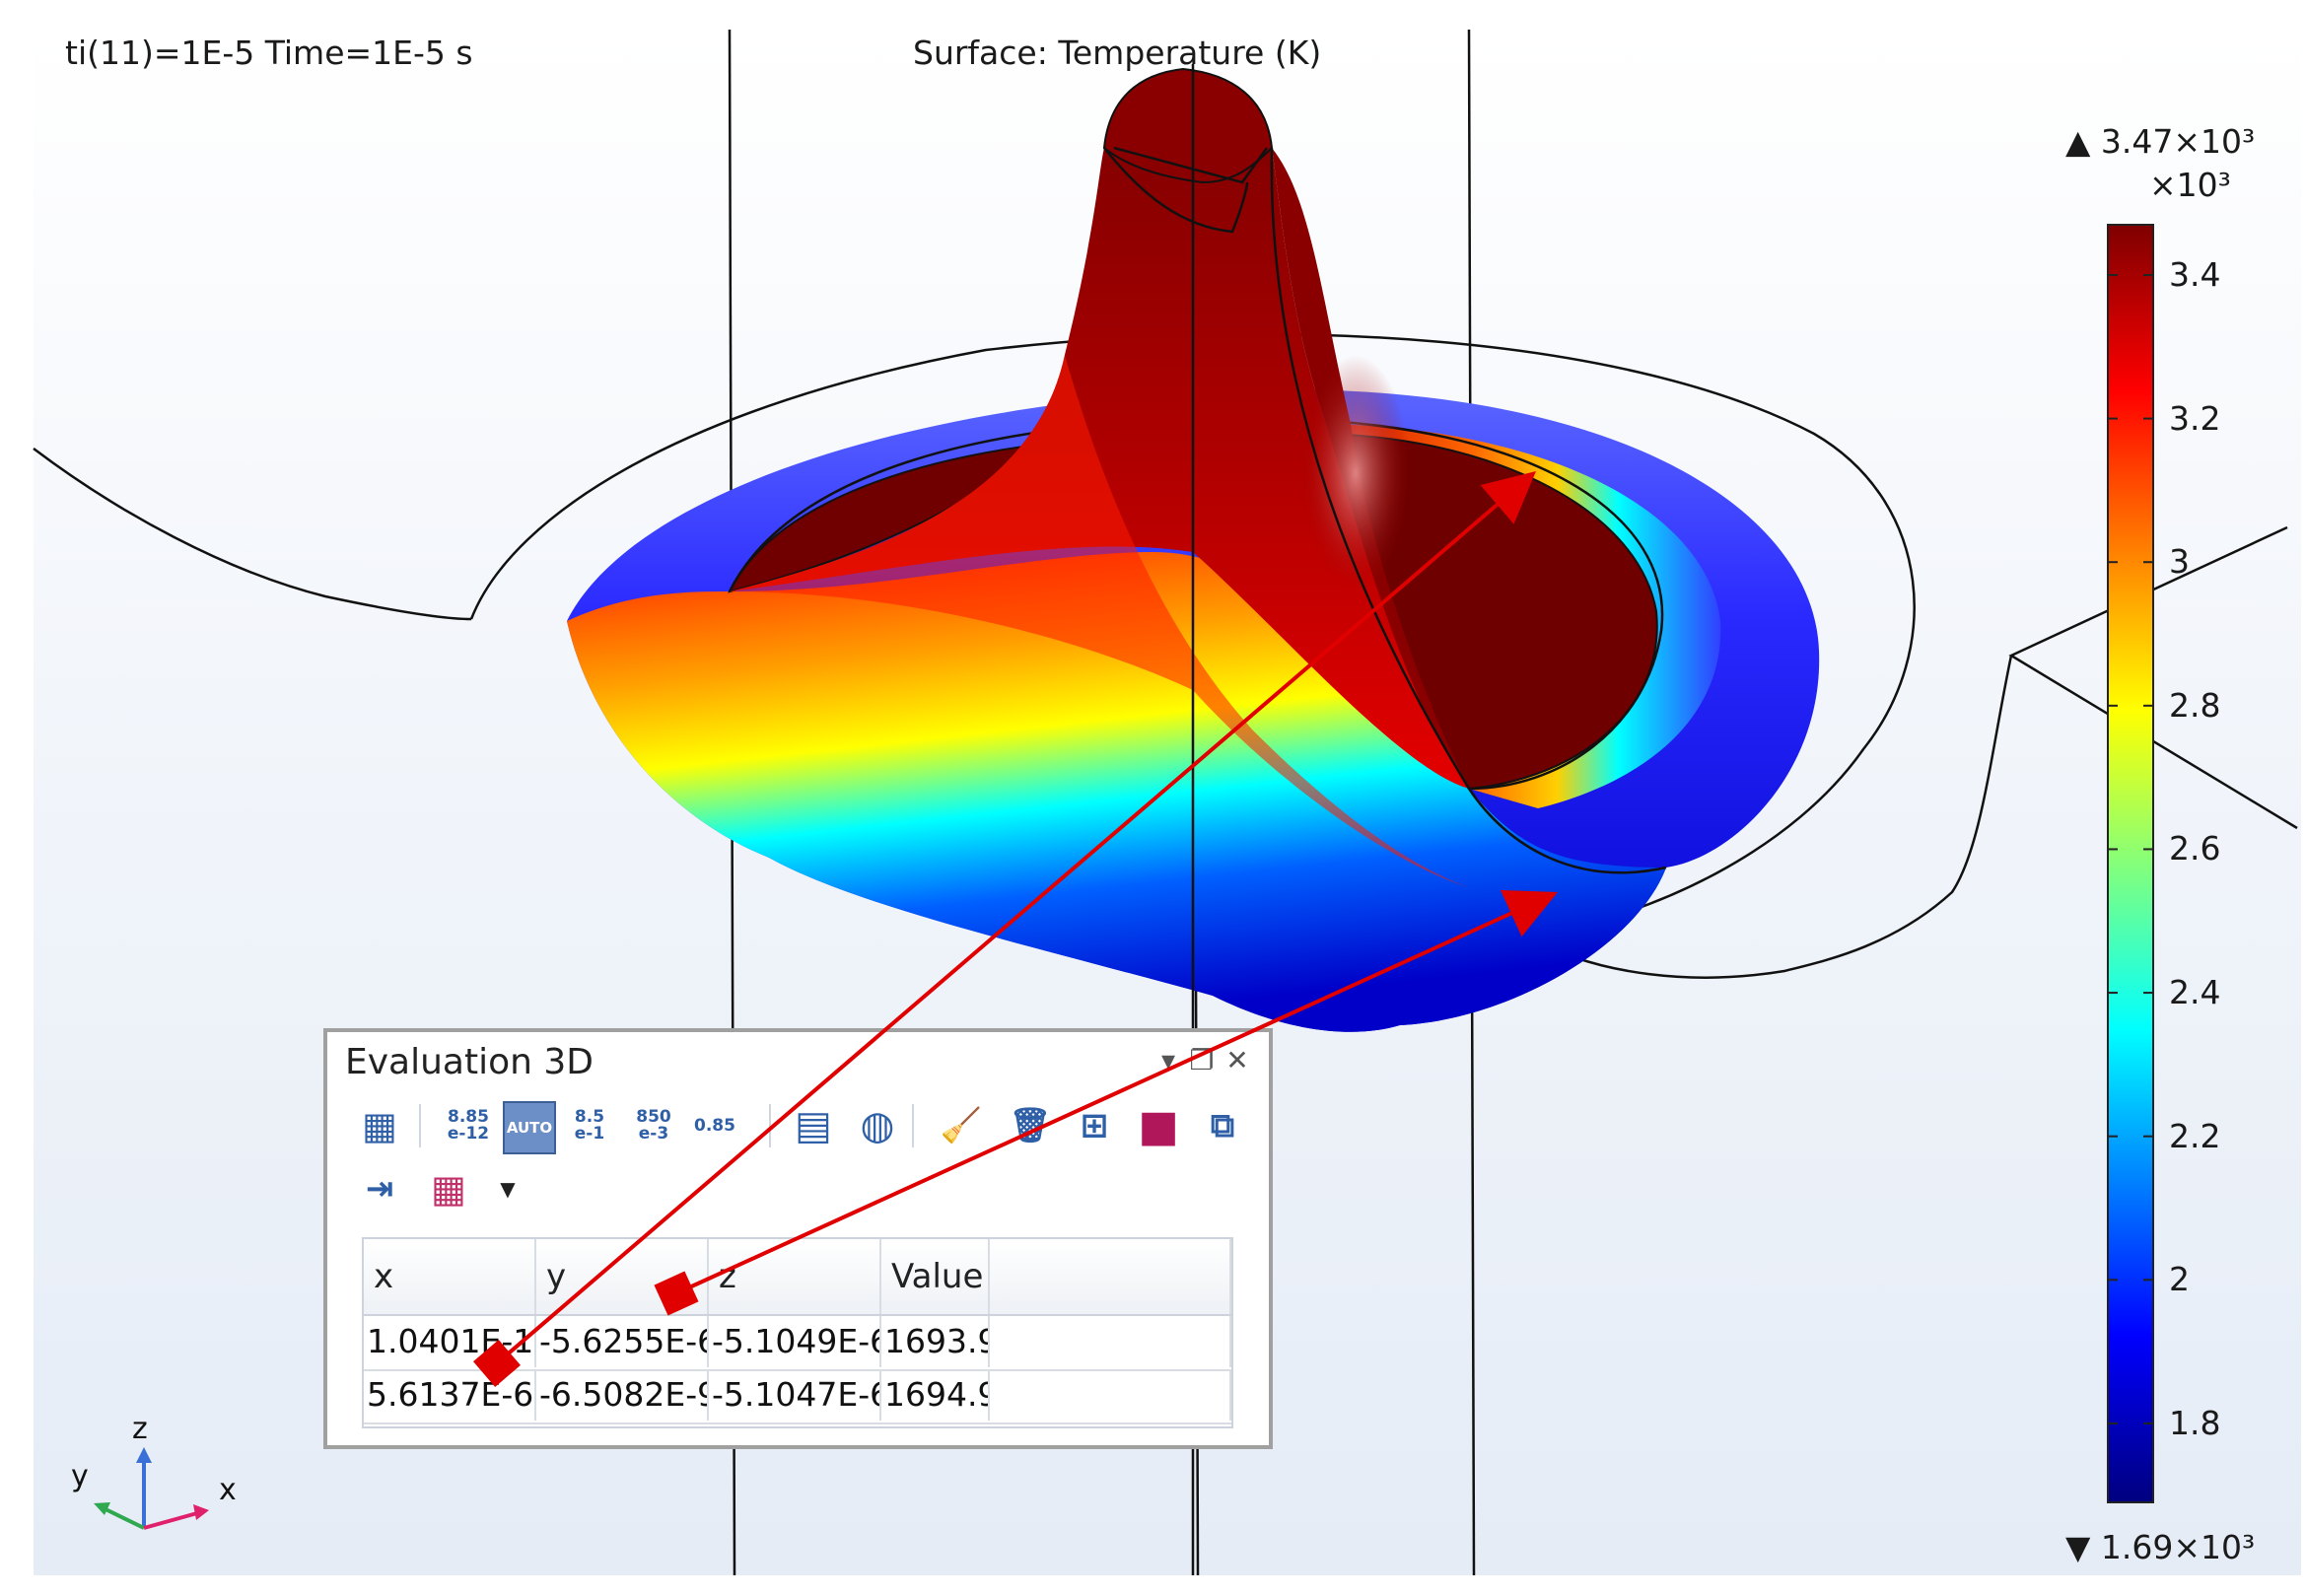 Image resolution: width=2306 pixels, height=1596 pixels. I want to click on colorbar-tick-label: 2.8, so click(2195, 705).